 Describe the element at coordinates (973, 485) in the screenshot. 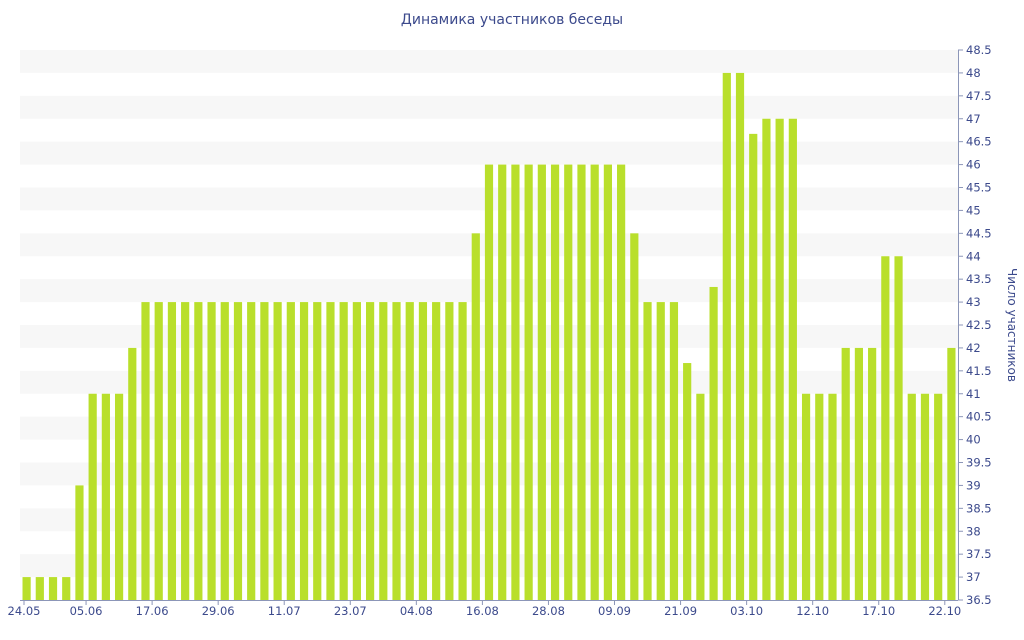

I see `y-tick-label: 39` at that location.